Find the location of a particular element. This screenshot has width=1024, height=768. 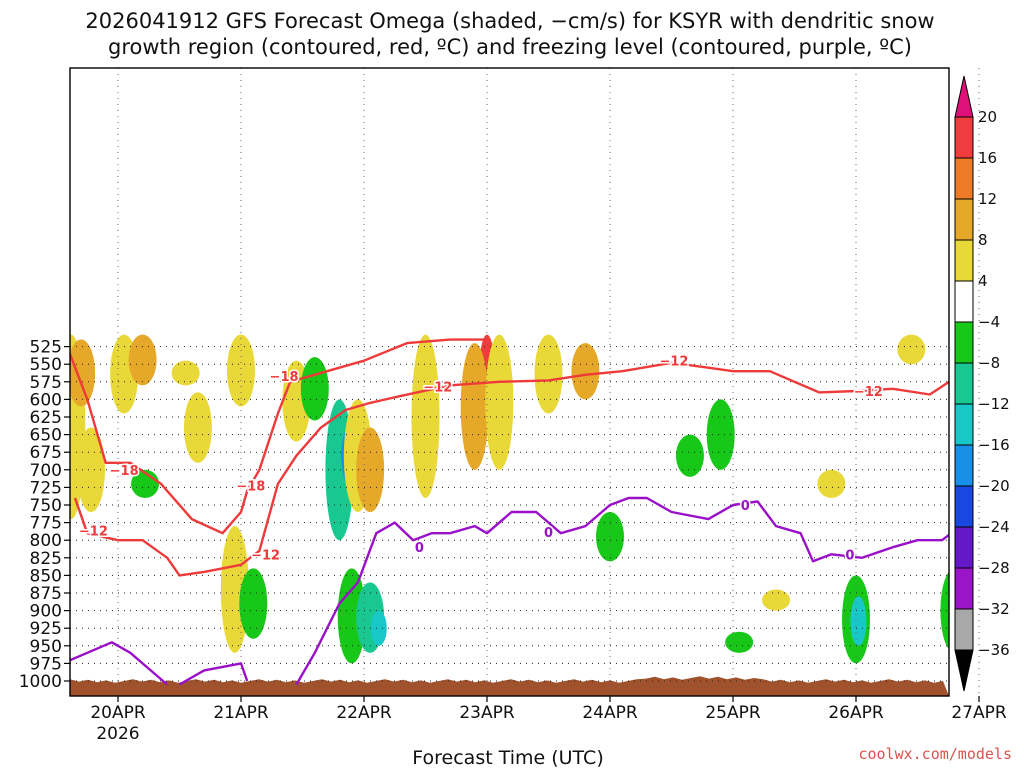

contour-label-freezing-level-0c-3: 0 is located at coordinates (849, 555).